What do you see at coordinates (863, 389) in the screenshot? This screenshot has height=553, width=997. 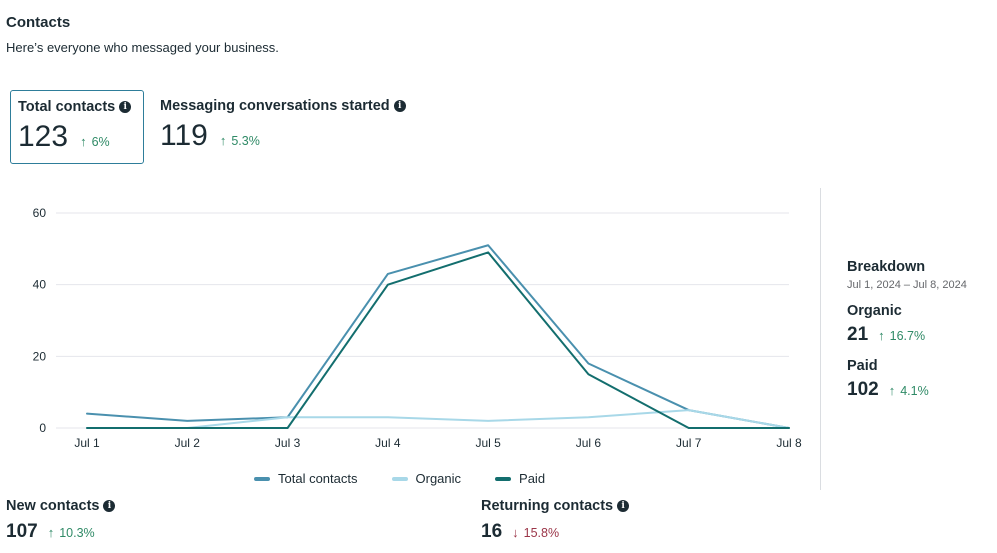 I see `breakdown-item-value: 102` at bounding box center [863, 389].